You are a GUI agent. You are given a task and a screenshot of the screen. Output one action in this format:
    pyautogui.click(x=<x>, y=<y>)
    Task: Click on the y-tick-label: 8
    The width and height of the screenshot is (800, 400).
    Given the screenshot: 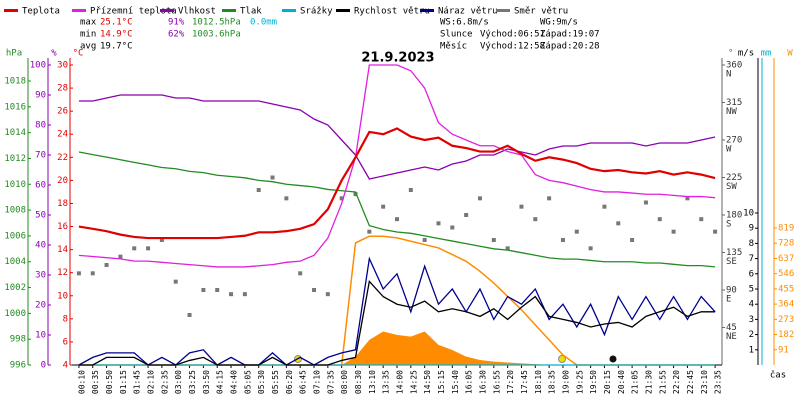 What is the action you would take?
    pyautogui.click(x=65, y=319)
    